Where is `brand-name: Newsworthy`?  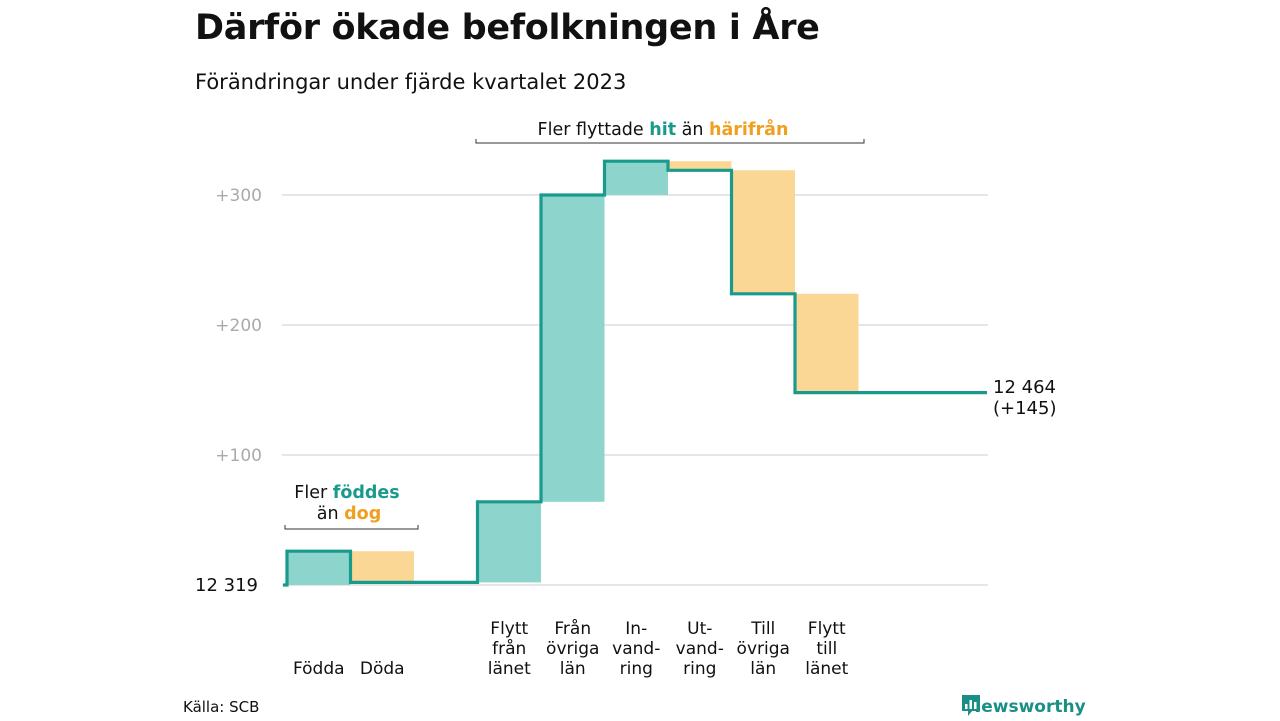
brand-name: Newsworthy is located at coordinates (1026, 707).